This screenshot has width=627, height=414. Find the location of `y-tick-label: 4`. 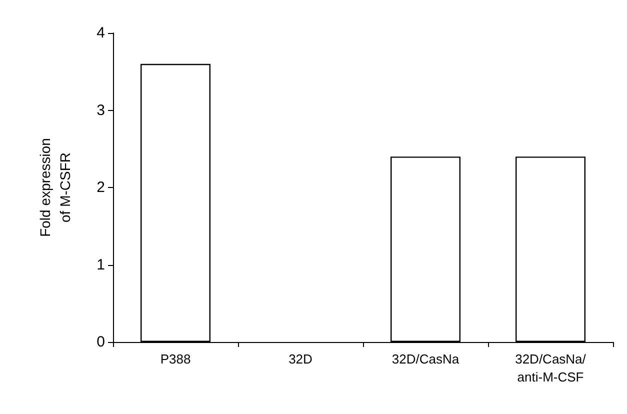

y-tick-label: 4 is located at coordinates (100, 33).